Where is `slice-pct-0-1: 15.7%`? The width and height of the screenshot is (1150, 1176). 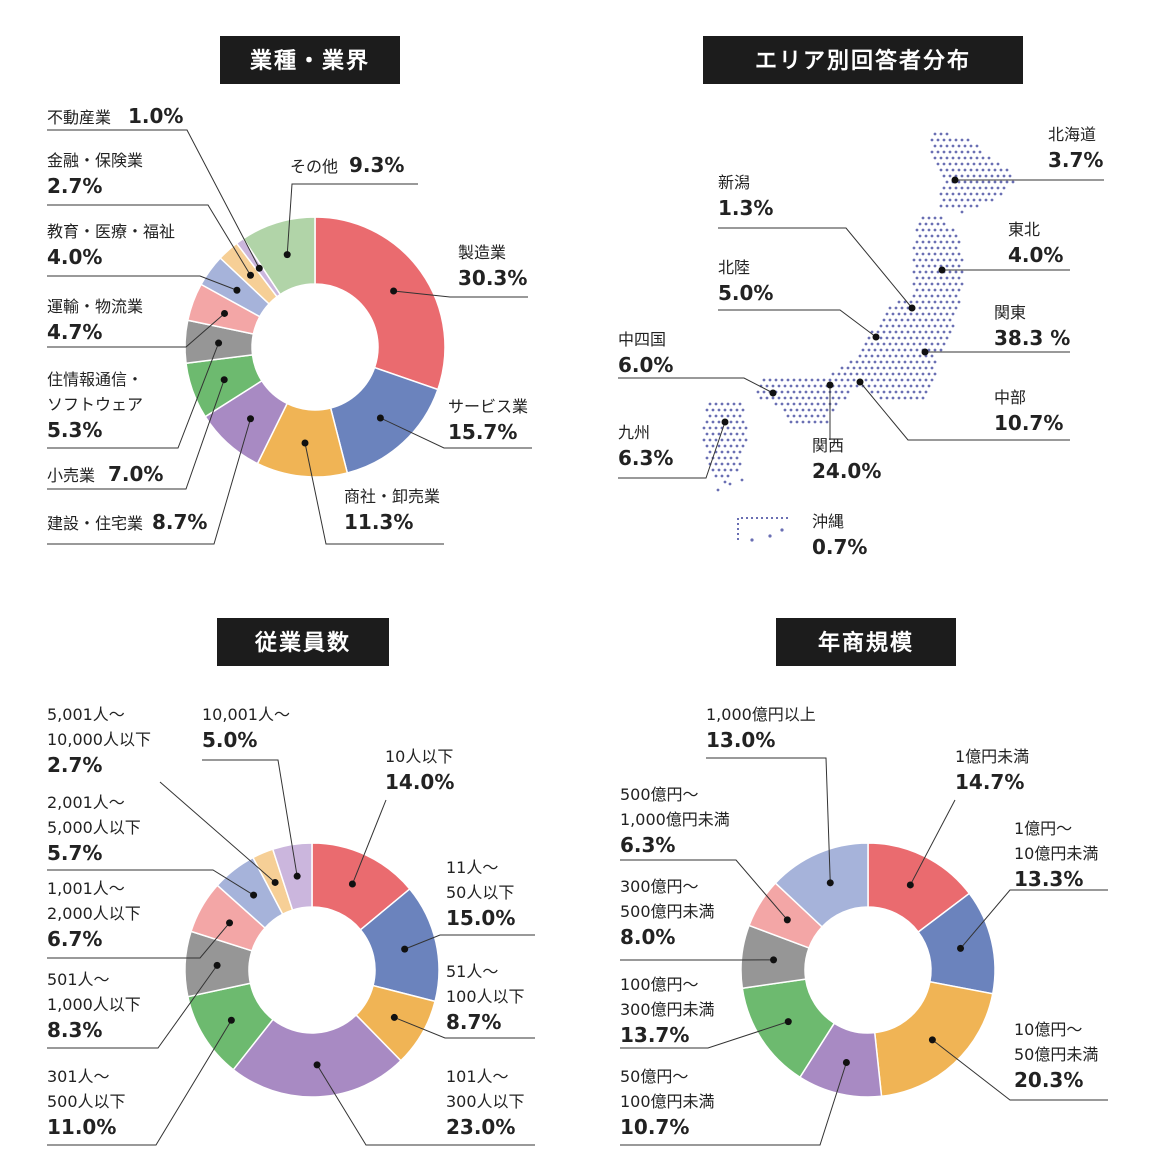
slice-pct-0-1: 15.7% is located at coordinates (482, 432).